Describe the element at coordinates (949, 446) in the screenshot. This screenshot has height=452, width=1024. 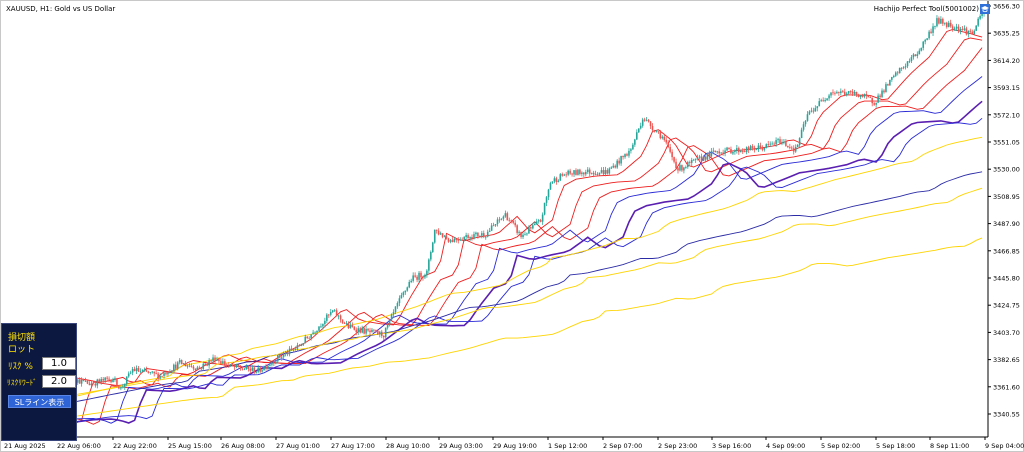
I see `time-tick-label: 8 Sep 11:00` at that location.